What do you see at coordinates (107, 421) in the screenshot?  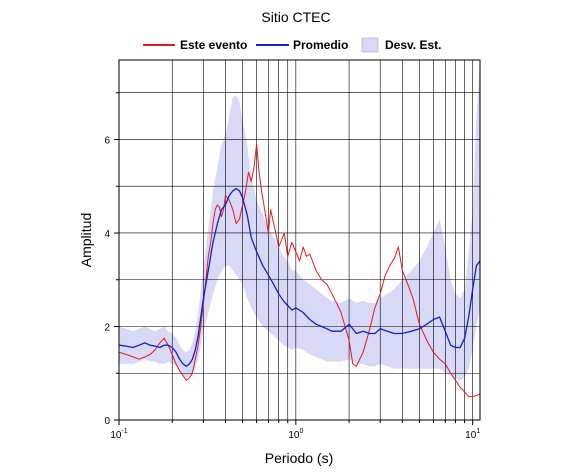 I see `y-tick-label: 0` at bounding box center [107, 421].